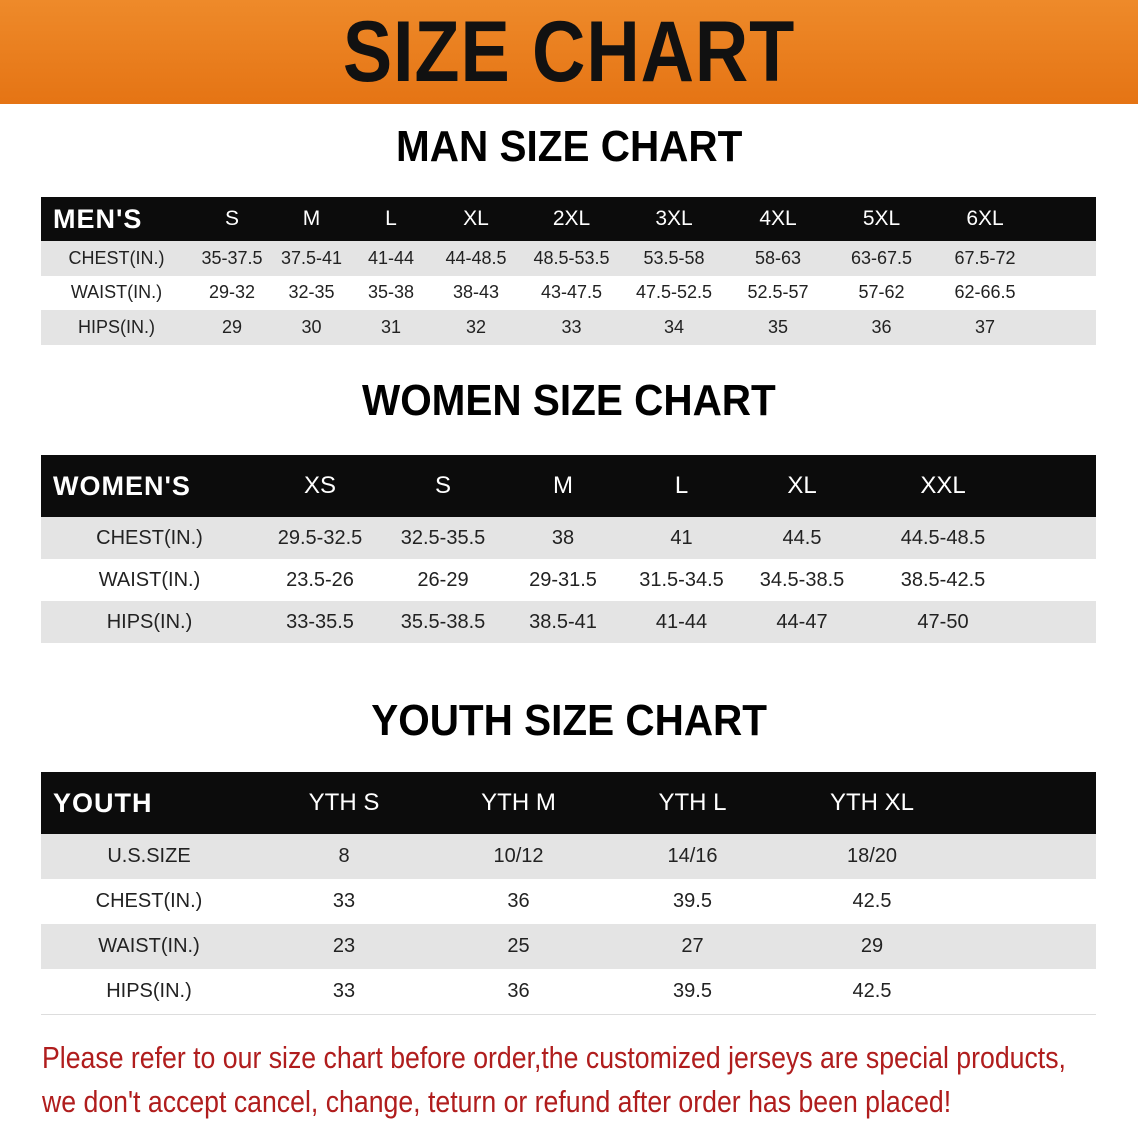  Describe the element at coordinates (232, 257) in the screenshot. I see `table-cell: 35-37.5` at that location.